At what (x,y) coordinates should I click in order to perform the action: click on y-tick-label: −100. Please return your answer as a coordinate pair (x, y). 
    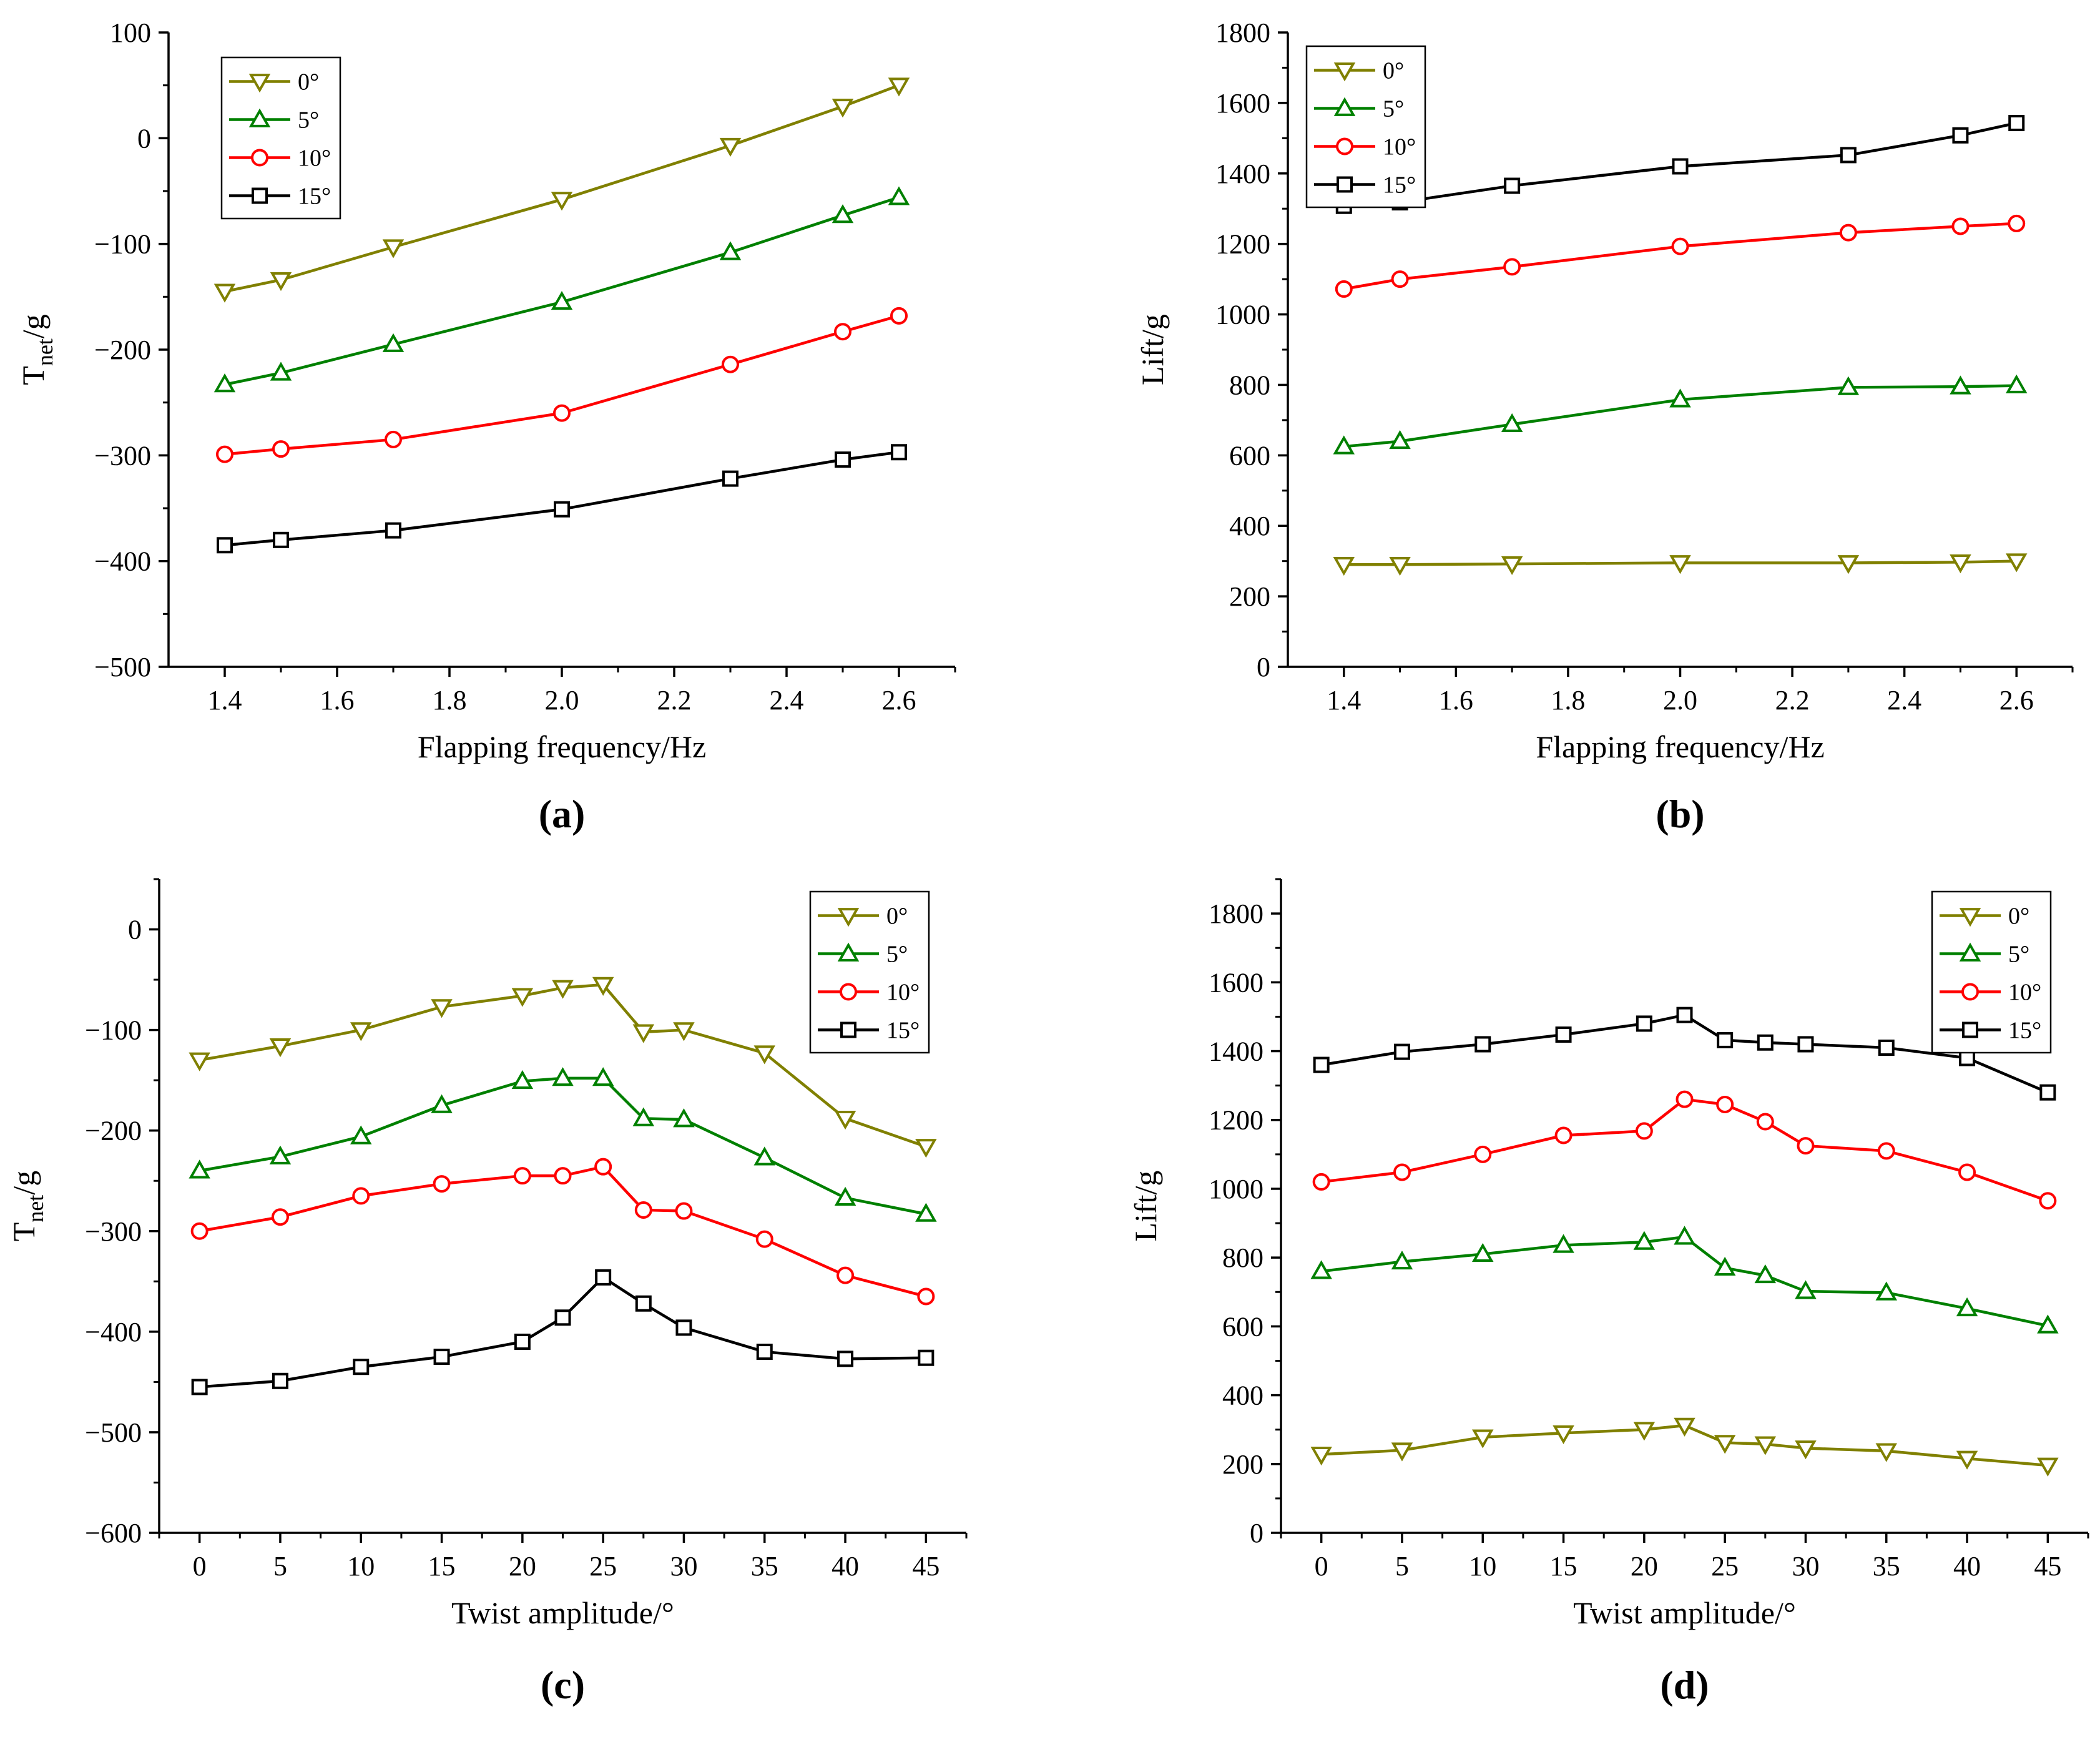
    Looking at the image, I should click on (123, 244).